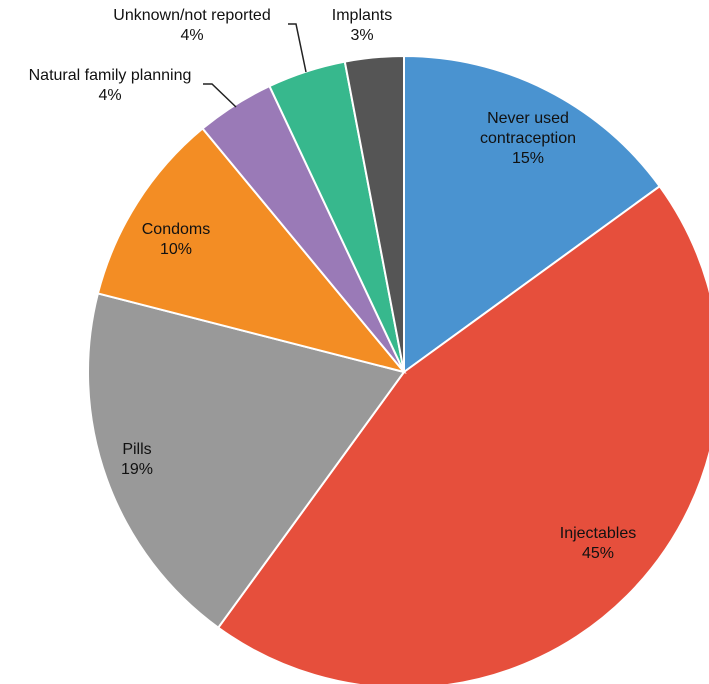 This screenshot has height=684, width=709. What do you see at coordinates (361, 35) in the screenshot?
I see `slice-value-label-6: 3%` at bounding box center [361, 35].